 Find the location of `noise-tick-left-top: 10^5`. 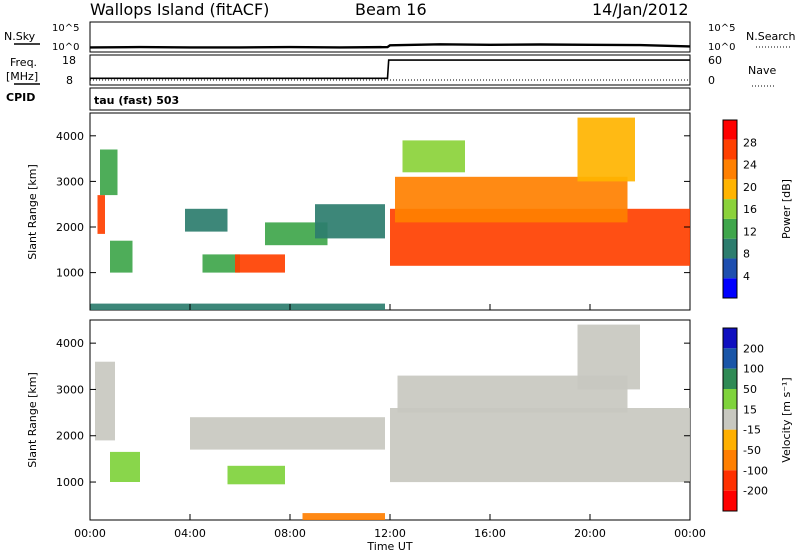

noise-tick-left-top: 10^5 is located at coordinates (65, 28).